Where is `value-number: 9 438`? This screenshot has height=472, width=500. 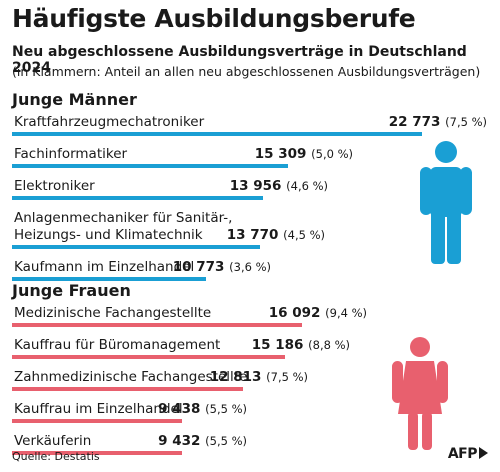
value-number: 9 438 is located at coordinates (179, 409).